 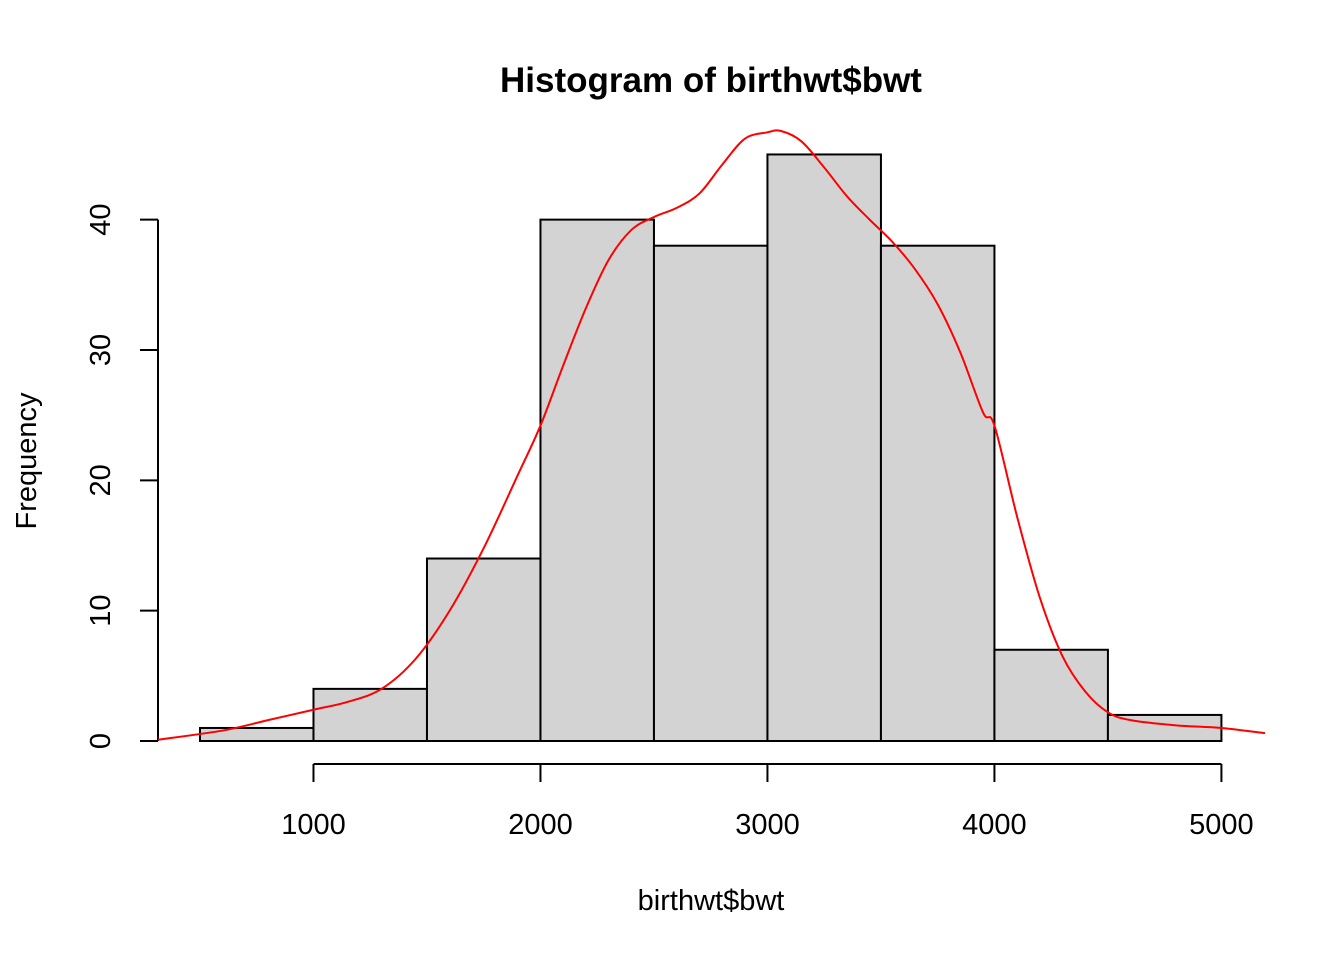 What do you see at coordinates (101, 611) in the screenshot?
I see `y-tick-label-1: 10` at bounding box center [101, 611].